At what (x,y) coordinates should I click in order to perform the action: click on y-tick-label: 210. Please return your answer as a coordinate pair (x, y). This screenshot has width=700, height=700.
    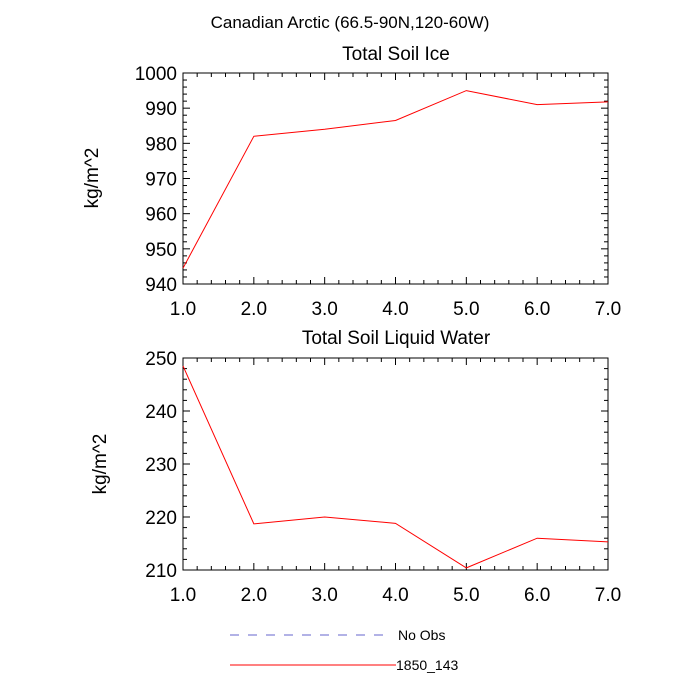
    Looking at the image, I should click on (161, 571).